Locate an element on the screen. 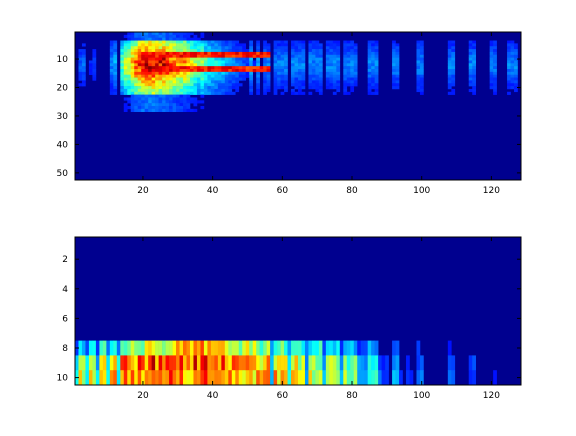 The image size is (576, 436). top-ytick-label: 50 is located at coordinates (63, 174).